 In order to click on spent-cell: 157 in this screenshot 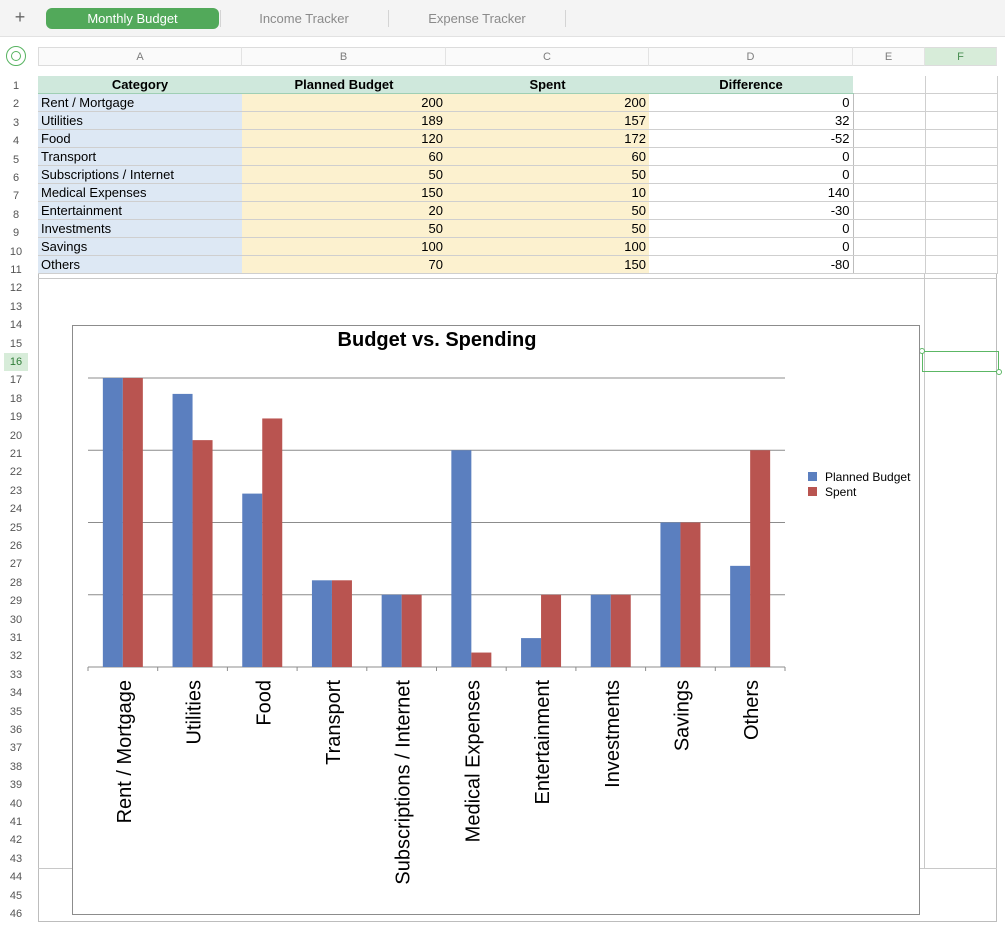, I will do `click(547, 120)`.